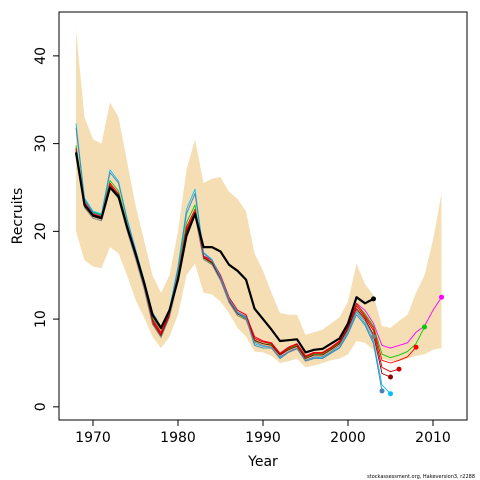 This screenshot has height=480, width=480. What do you see at coordinates (421, 477) in the screenshot?
I see `footnote: stockassessment.org, Hakeversion3, r2288` at bounding box center [421, 477].